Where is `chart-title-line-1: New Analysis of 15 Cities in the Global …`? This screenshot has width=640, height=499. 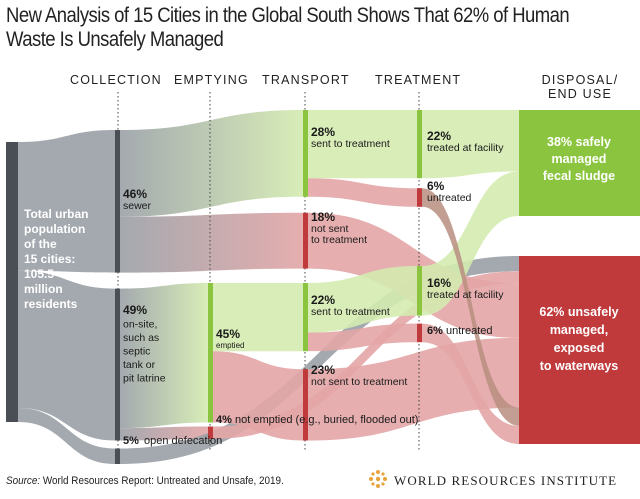
chart-title-line-1: New Analysis of 15 Cities in the Global … is located at coordinates (288, 15).